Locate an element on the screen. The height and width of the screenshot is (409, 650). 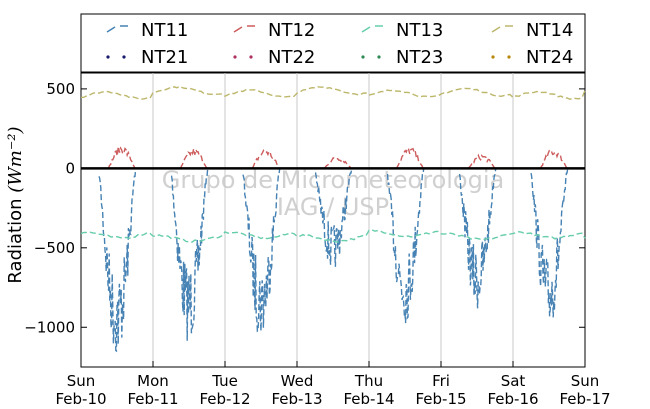
legend-item-nt11: NT11 is located at coordinates (147, 30).